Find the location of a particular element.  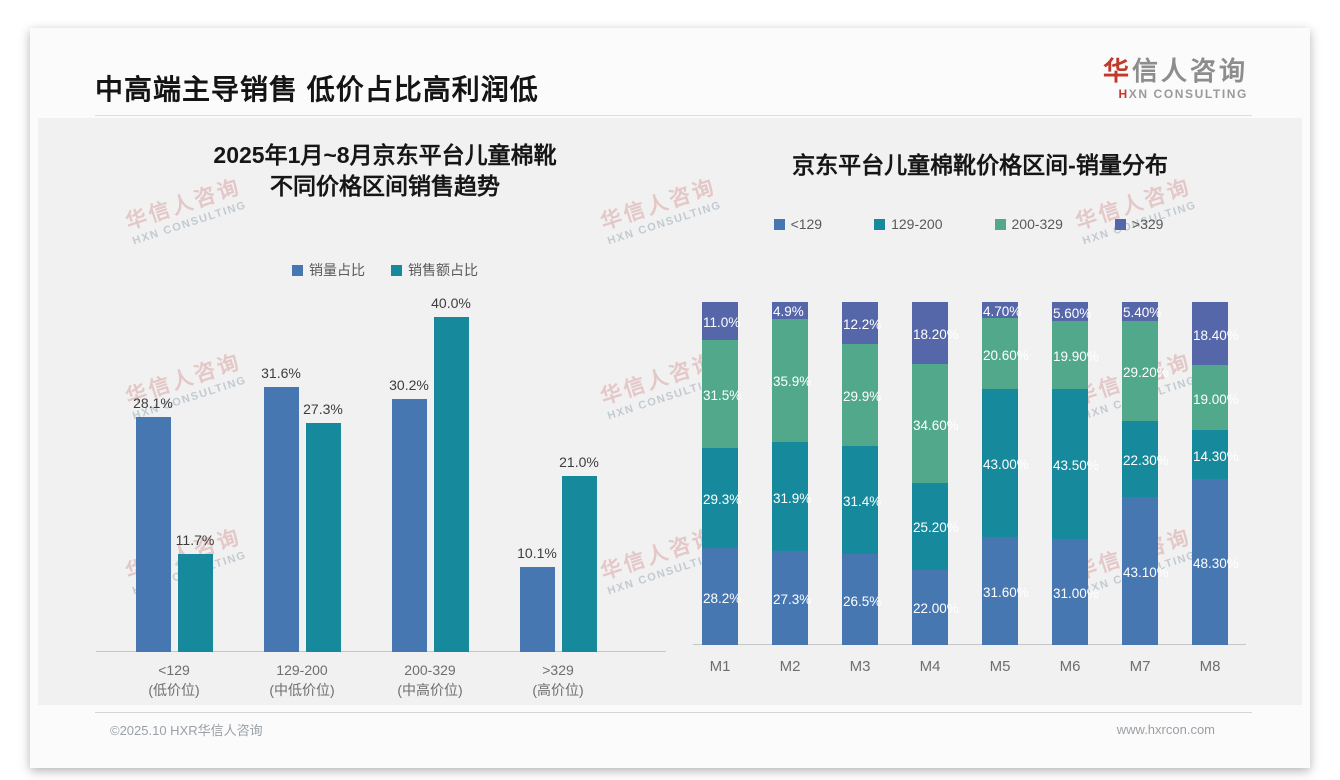

x-category-label: M8 is located at coordinates (1210, 666).